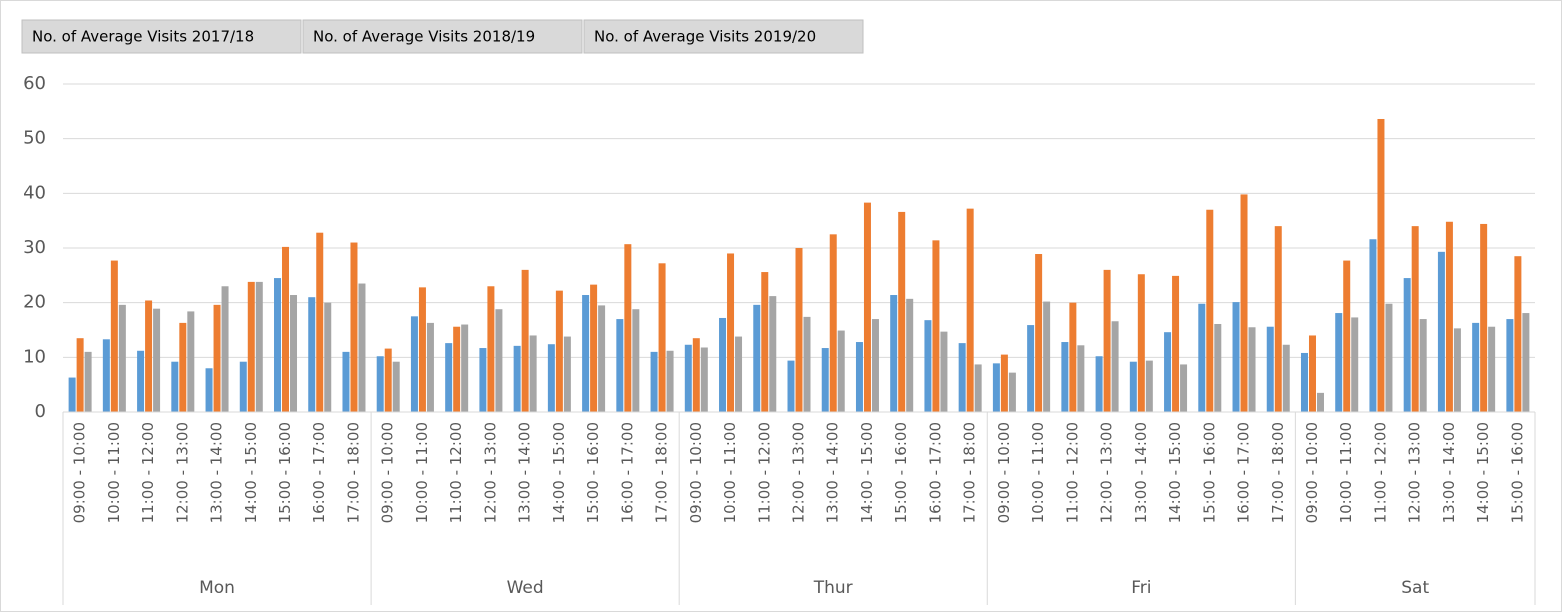 The width and height of the screenshot is (1562, 612). Describe the element at coordinates (970, 472) in the screenshot. I see `x-tick-label: 17:00 - 18:00` at that location.